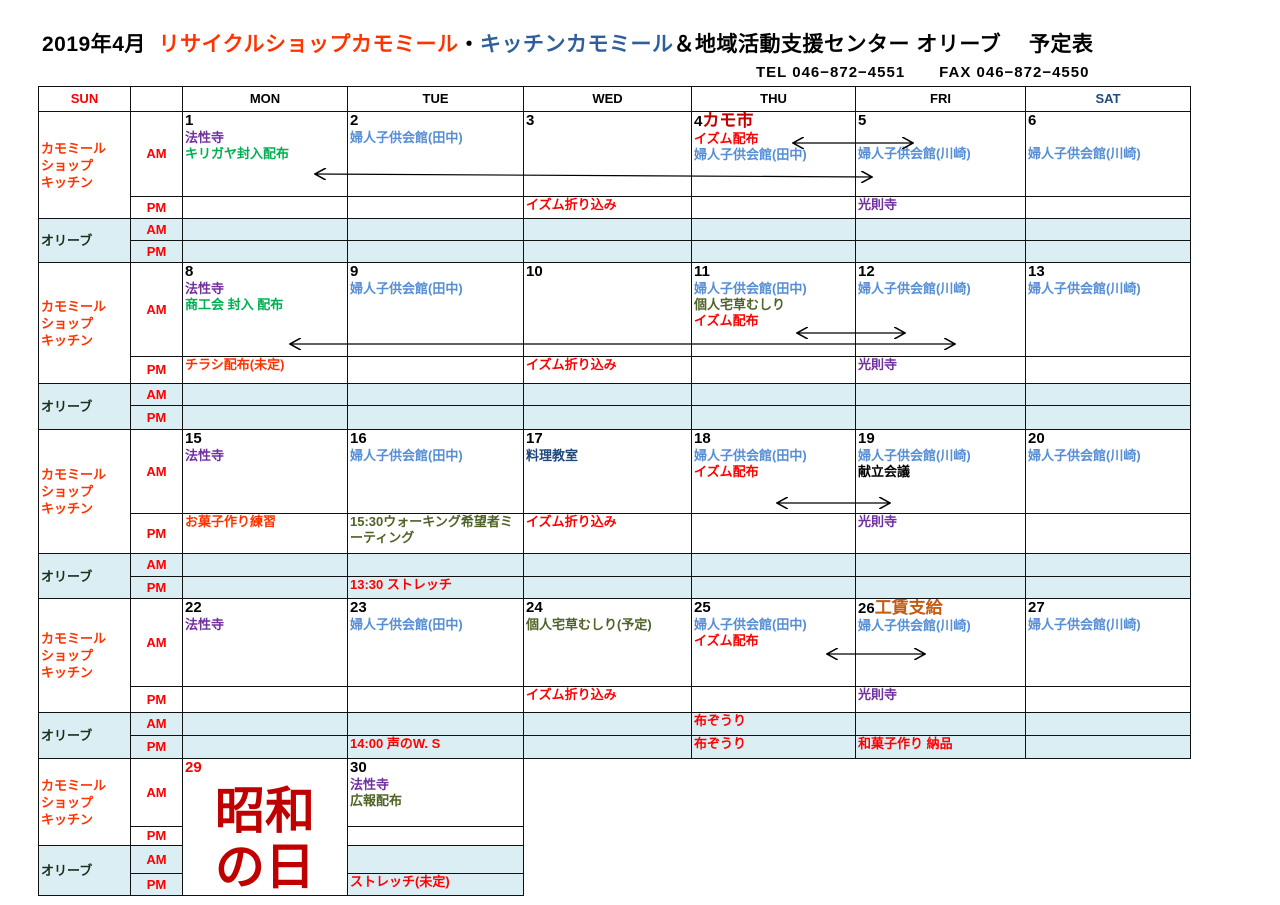 The width and height of the screenshot is (1280, 905). Describe the element at coordinates (435, 207) in the screenshot. I see `day-cell-2-pm` at that location.